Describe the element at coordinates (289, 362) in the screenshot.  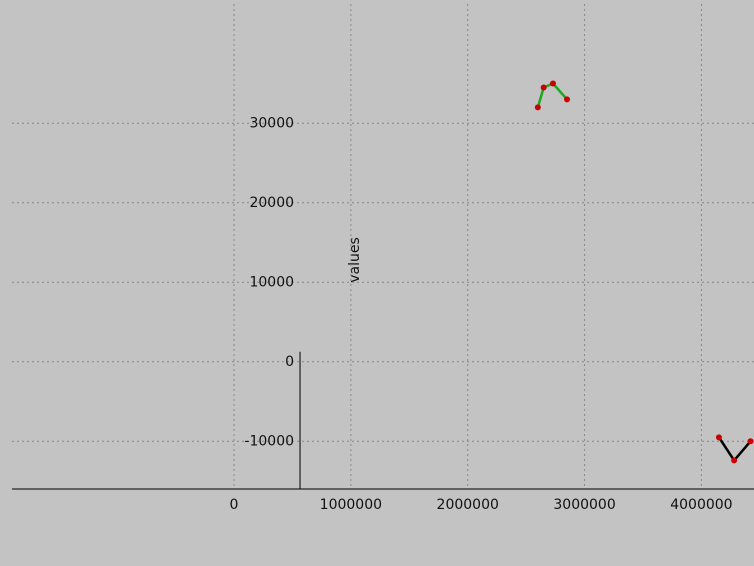
I see `y-tick-label: 0` at that location.